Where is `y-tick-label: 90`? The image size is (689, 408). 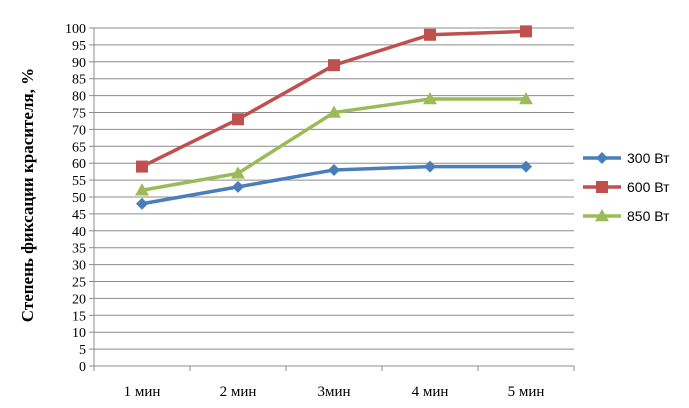
y-tick-label: 90 is located at coordinates (79, 63).